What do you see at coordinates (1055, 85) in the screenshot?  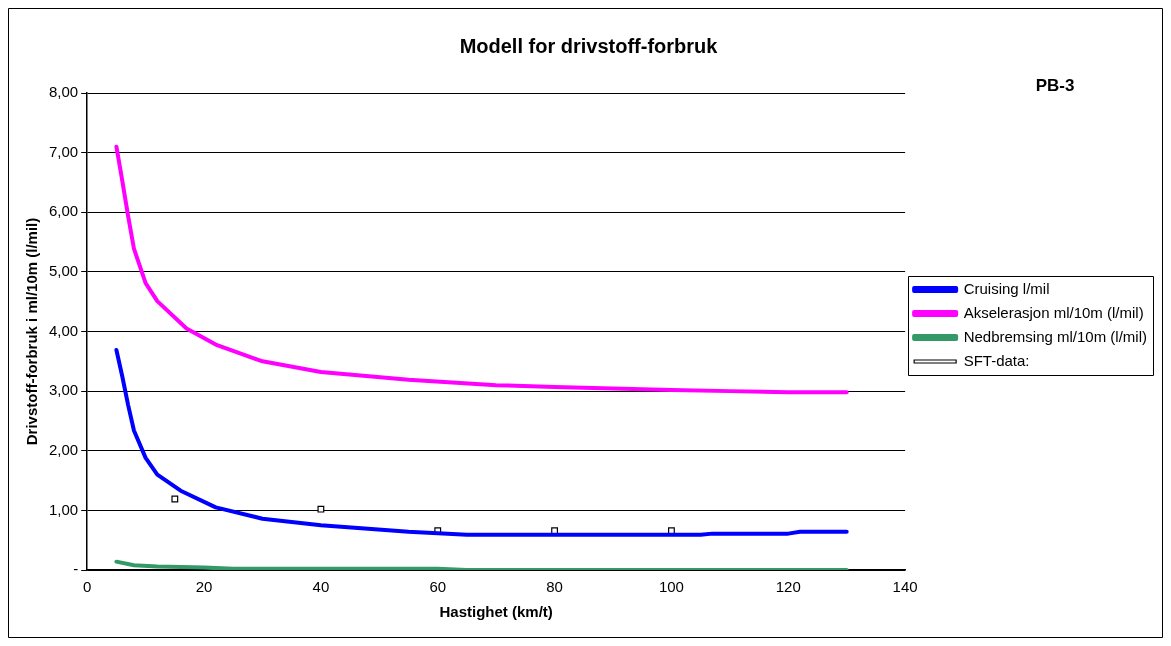 I see `text: PB-3` at bounding box center [1055, 85].